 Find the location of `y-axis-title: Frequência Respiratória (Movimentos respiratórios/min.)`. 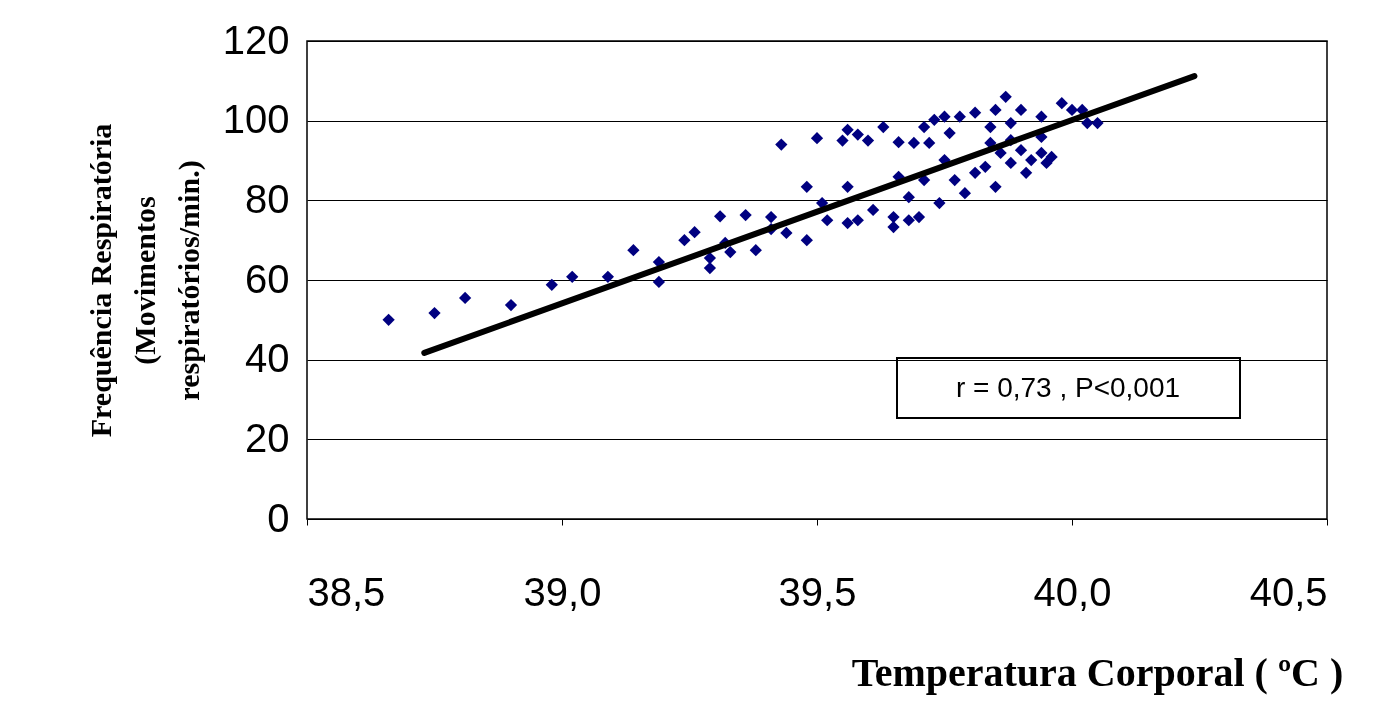

y-axis-title: Frequência Respiratória (Movimentos respiratórios/min.) is located at coordinates (144, 280).